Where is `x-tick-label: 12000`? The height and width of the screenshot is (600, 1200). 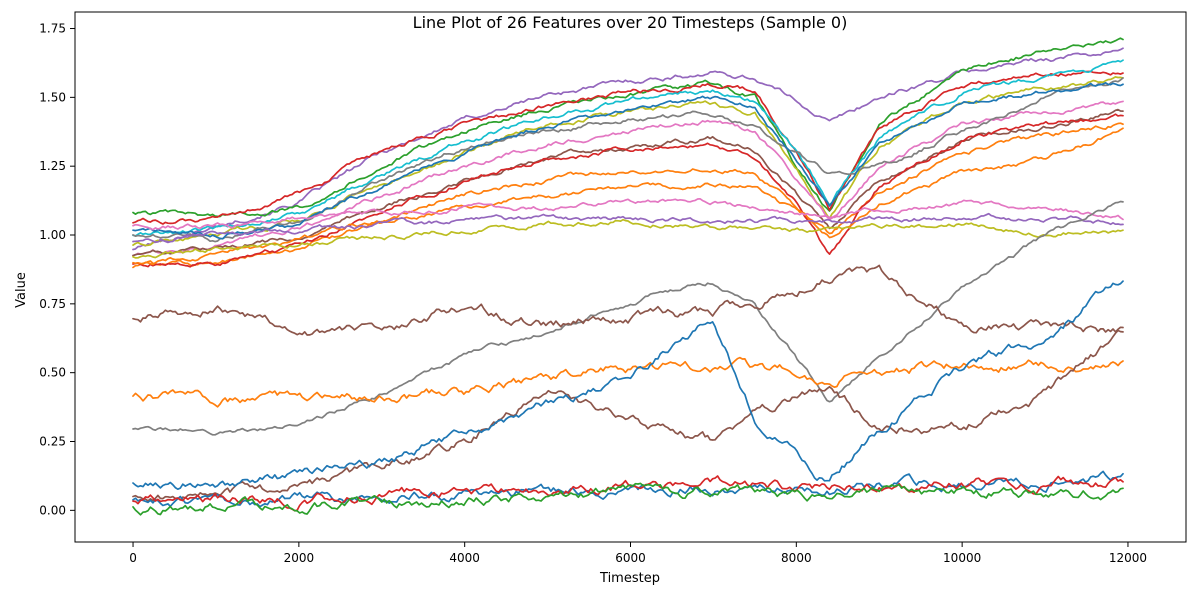 x-tick-label: 12000 is located at coordinates (1128, 558).